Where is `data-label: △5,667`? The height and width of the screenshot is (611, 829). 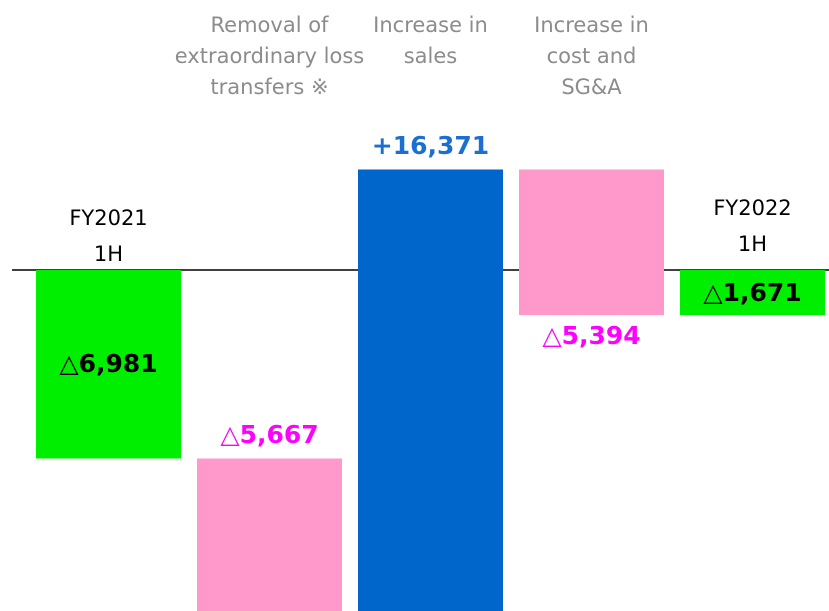
data-label: △5,667 is located at coordinates (269, 435).